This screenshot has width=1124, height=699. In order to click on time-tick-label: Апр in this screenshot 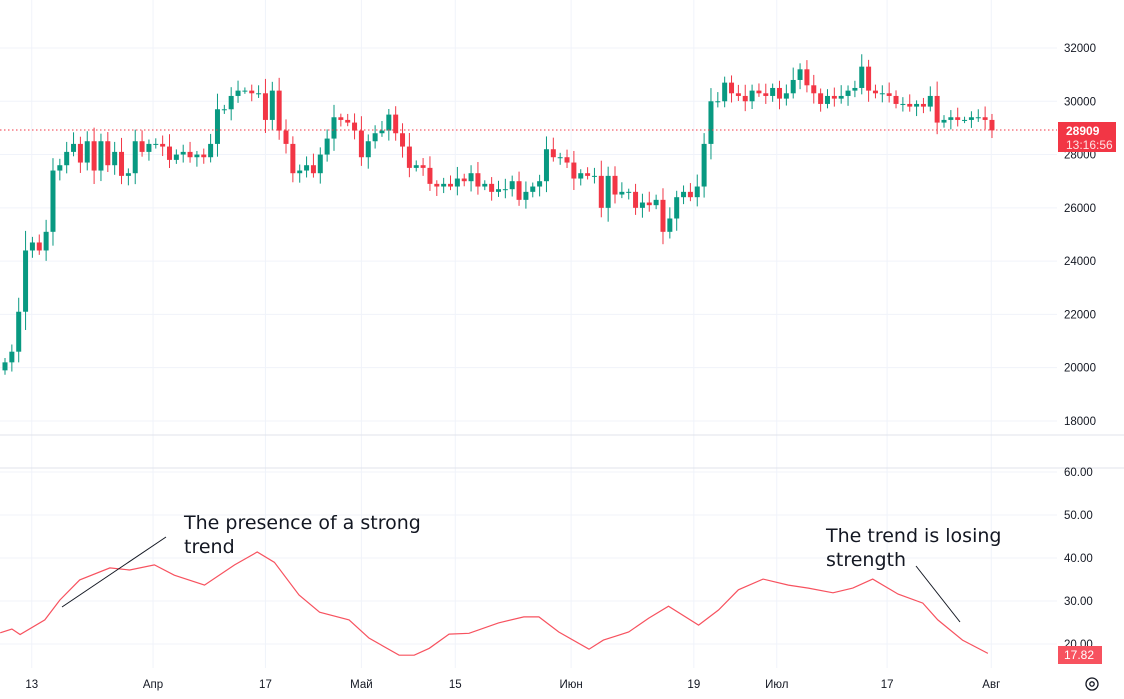, I will do `click(153, 685)`.